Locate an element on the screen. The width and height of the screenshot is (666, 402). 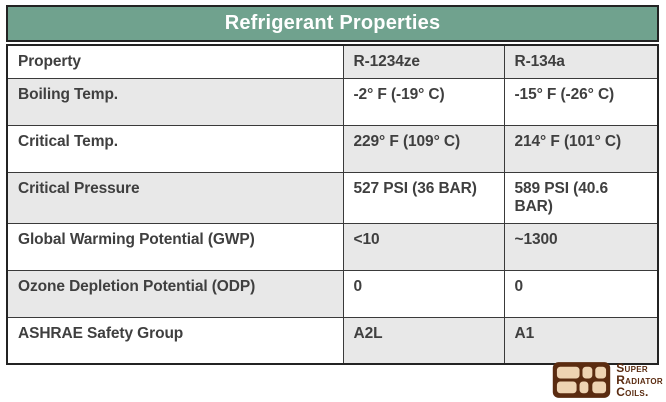
column-header-r1234ze: R-1234ze is located at coordinates (423, 61).